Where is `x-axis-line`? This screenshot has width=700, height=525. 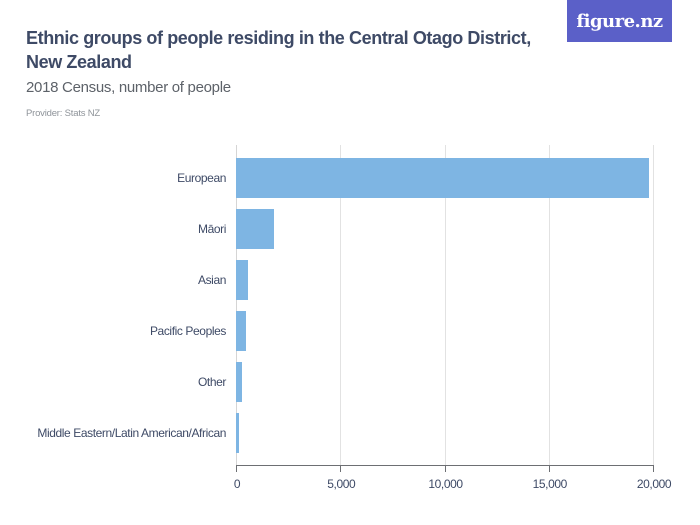
x-axis-line is located at coordinates (445, 465).